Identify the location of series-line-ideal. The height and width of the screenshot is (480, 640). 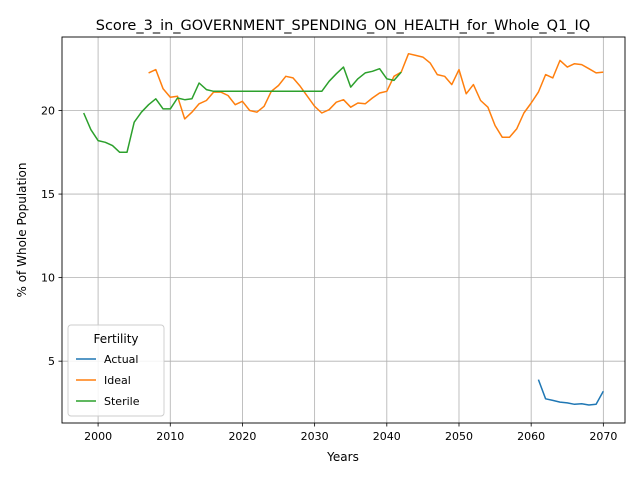
(376, 95).